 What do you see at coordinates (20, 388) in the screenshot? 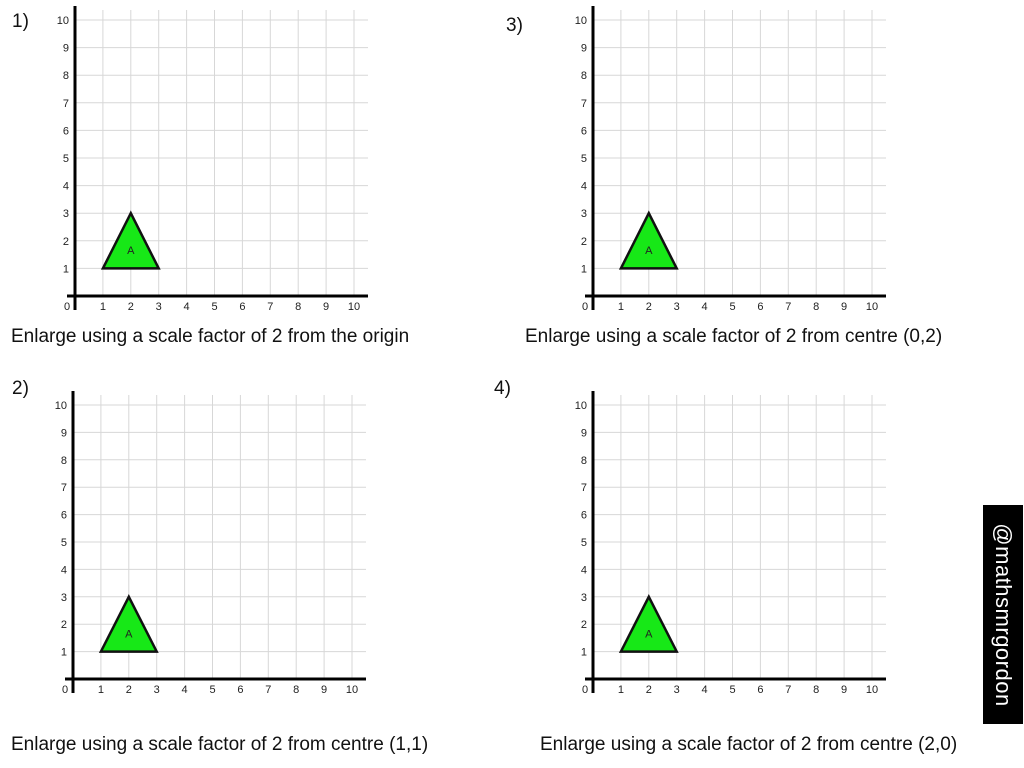
I see `question-number-2: 2)` at bounding box center [20, 388].